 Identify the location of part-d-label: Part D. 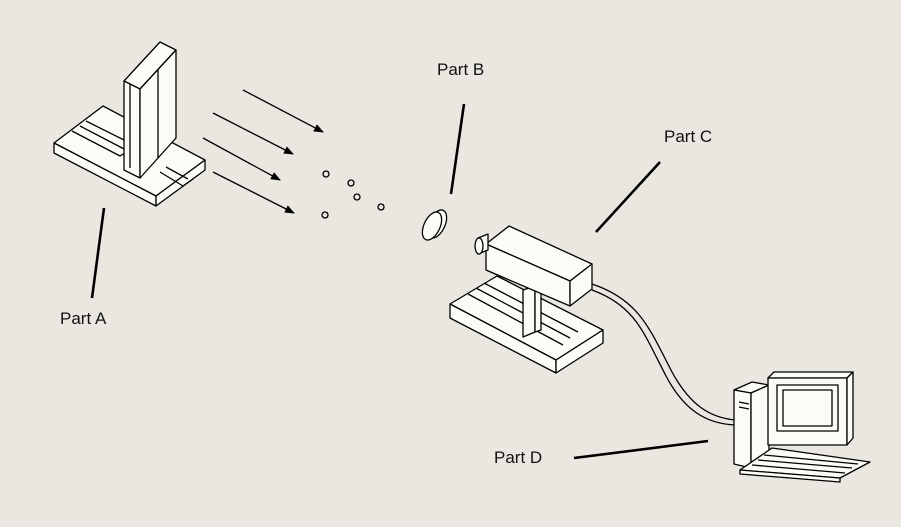
(518, 457).